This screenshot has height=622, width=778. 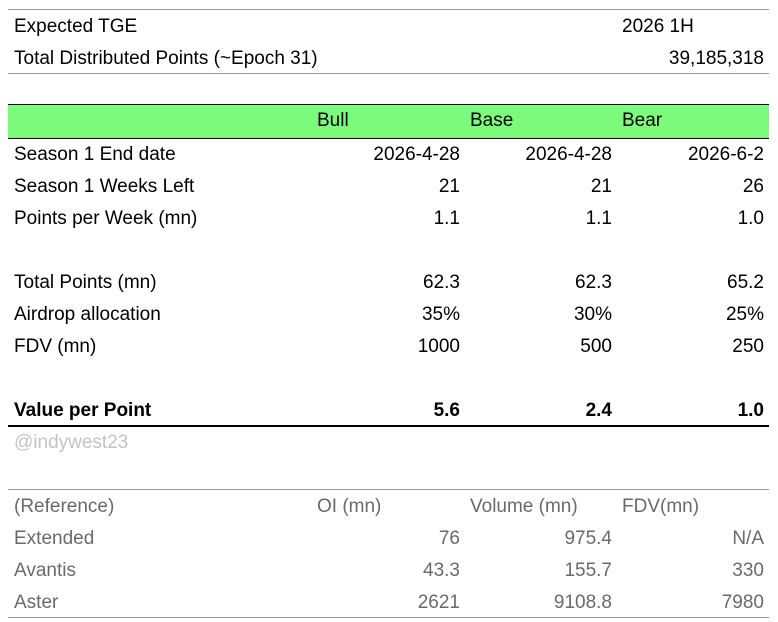 What do you see at coordinates (438, 346) in the screenshot?
I see `bull-value: 1000` at bounding box center [438, 346].